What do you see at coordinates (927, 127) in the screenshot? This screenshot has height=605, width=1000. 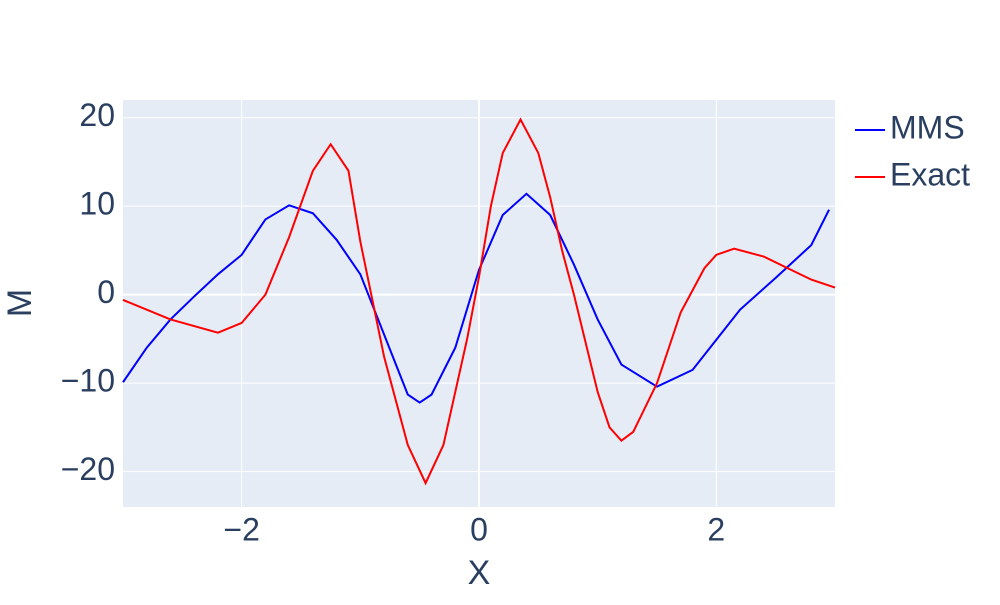 I see `legend-label: MMS` at bounding box center [927, 127].